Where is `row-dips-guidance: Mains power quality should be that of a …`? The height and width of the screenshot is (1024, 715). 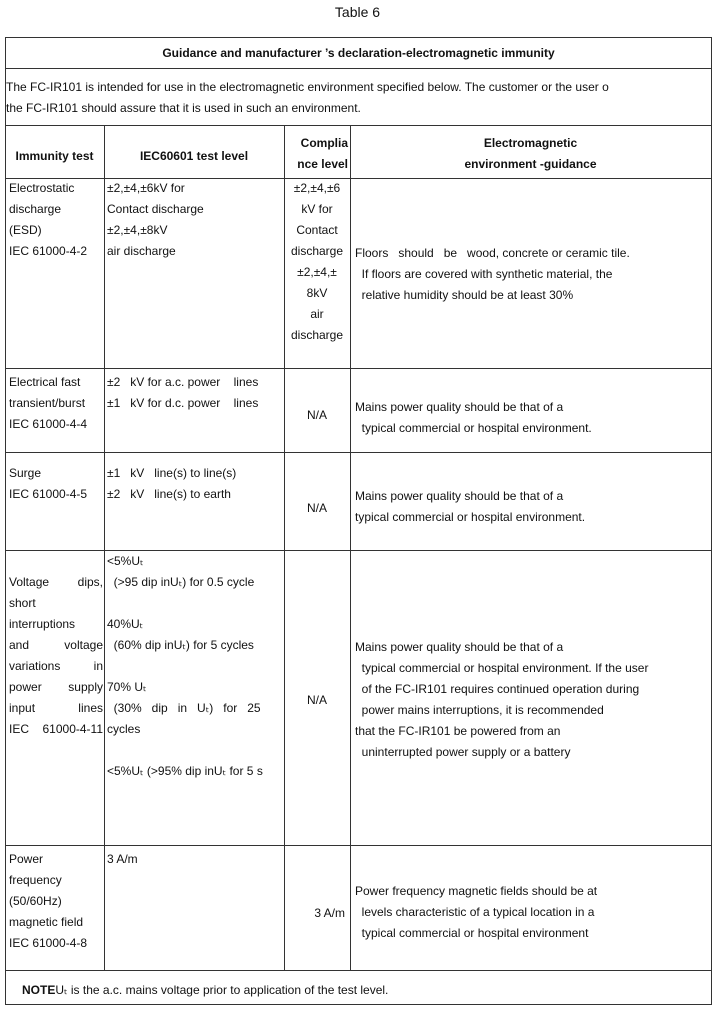
row-dips-guidance: Mains power quality should be that of a … is located at coordinates (501, 700).